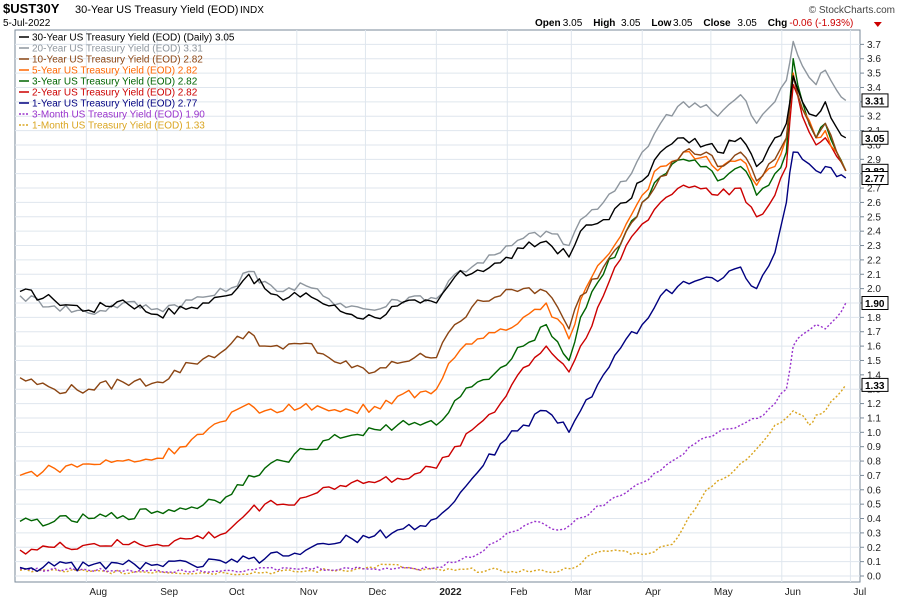  Describe the element at coordinates (309, 592) in the screenshot. I see `x-tick-label-3: Nov` at that location.